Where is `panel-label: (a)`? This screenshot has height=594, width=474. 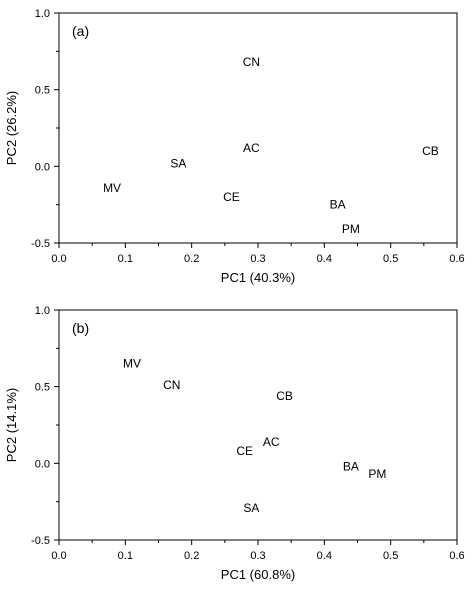
panel-label: (a) is located at coordinates (80, 31).